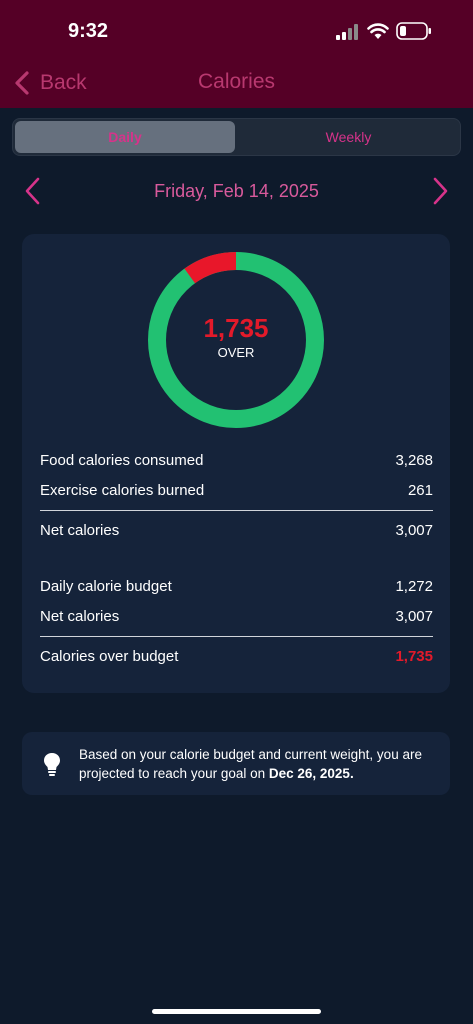 The height and width of the screenshot is (1024, 473). I want to click on food-calories-label: Food calories consumed, so click(122, 460).